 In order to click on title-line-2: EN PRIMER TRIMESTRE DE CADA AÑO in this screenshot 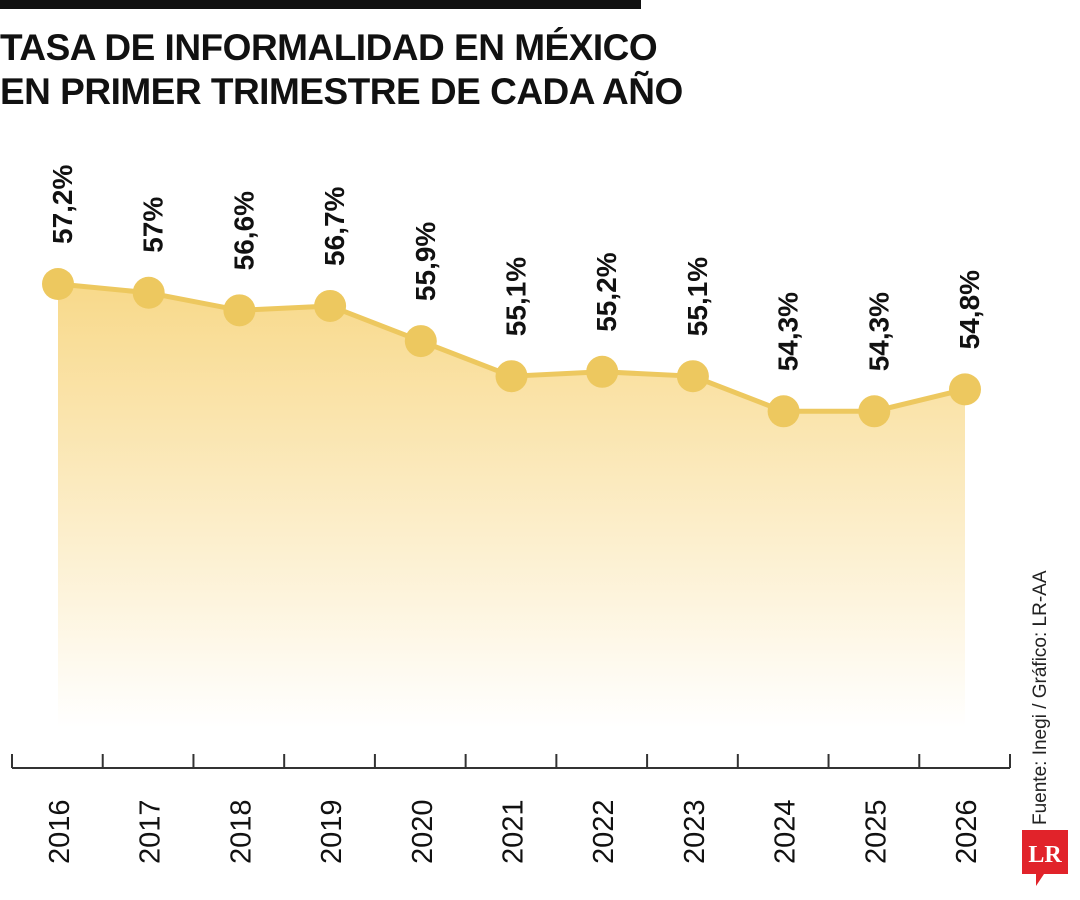, I will do `click(341, 91)`.